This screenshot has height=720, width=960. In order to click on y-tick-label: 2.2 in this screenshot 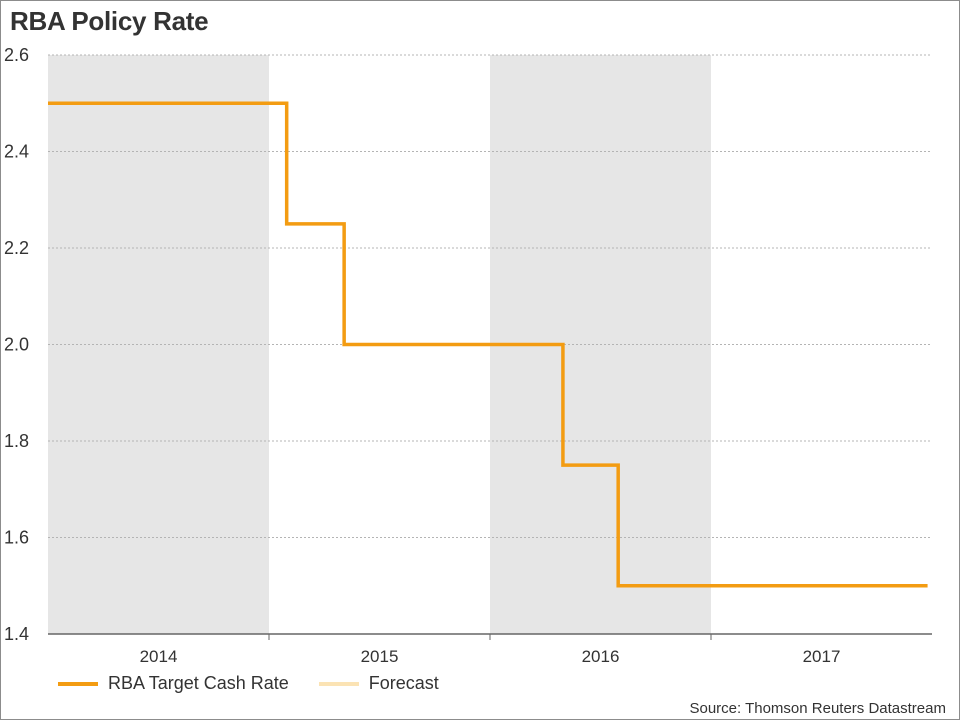, I will do `click(16, 248)`.